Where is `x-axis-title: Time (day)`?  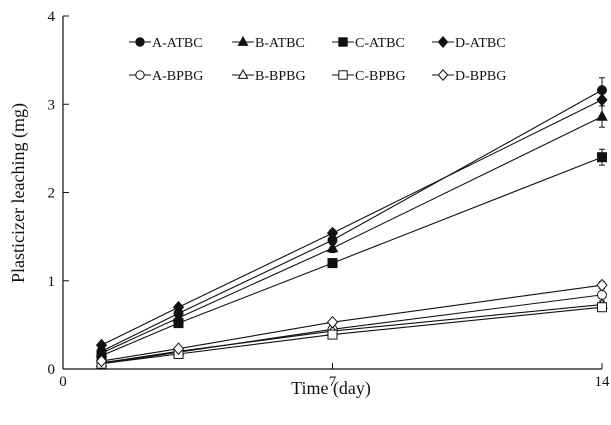 x-axis-title: Time (day) is located at coordinates (331, 388).